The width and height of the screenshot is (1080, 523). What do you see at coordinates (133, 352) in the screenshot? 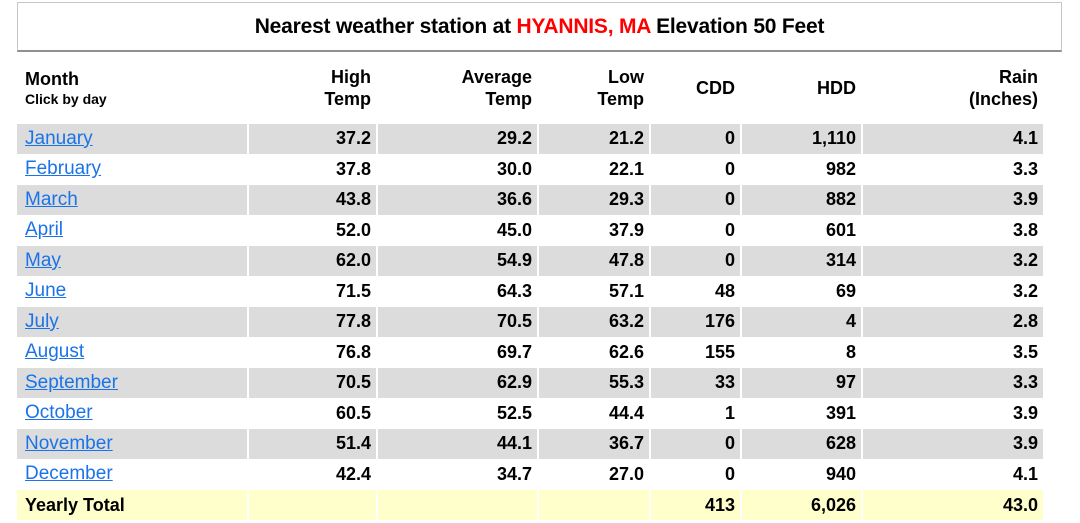
I see `month-cell: August` at bounding box center [133, 352].